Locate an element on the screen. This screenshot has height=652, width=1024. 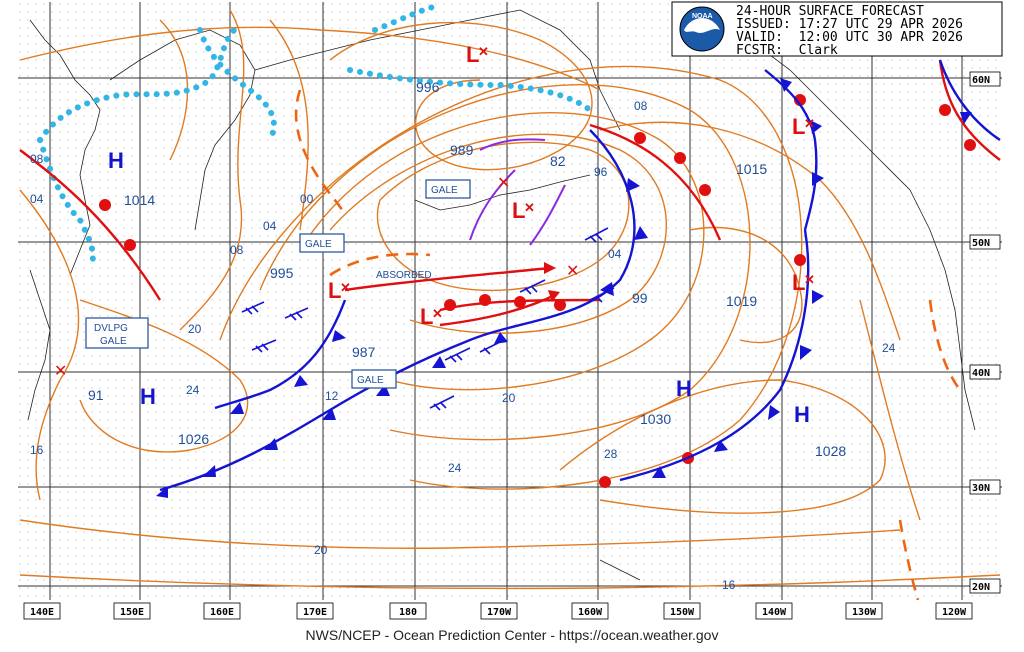
lon-tick: 170W is located at coordinates (499, 612).